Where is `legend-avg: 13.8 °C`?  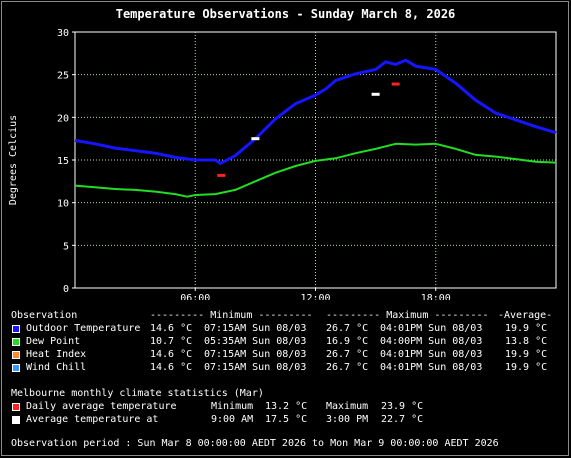
legend-avg: 13.8 °C is located at coordinates (526, 341).